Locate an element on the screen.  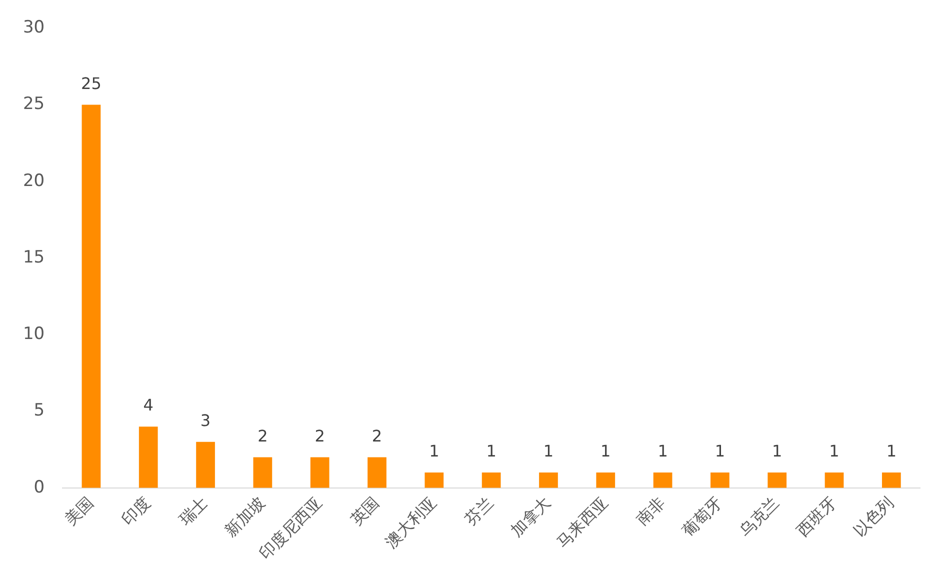
y-tick-label: 0 is located at coordinates (39, 487).